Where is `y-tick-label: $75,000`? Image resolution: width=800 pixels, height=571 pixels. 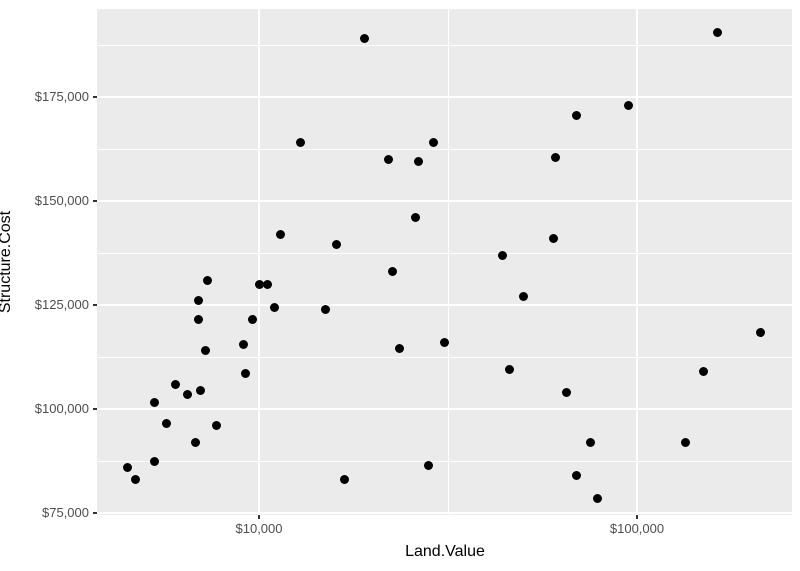 y-tick-label: $75,000 is located at coordinates (65, 512).